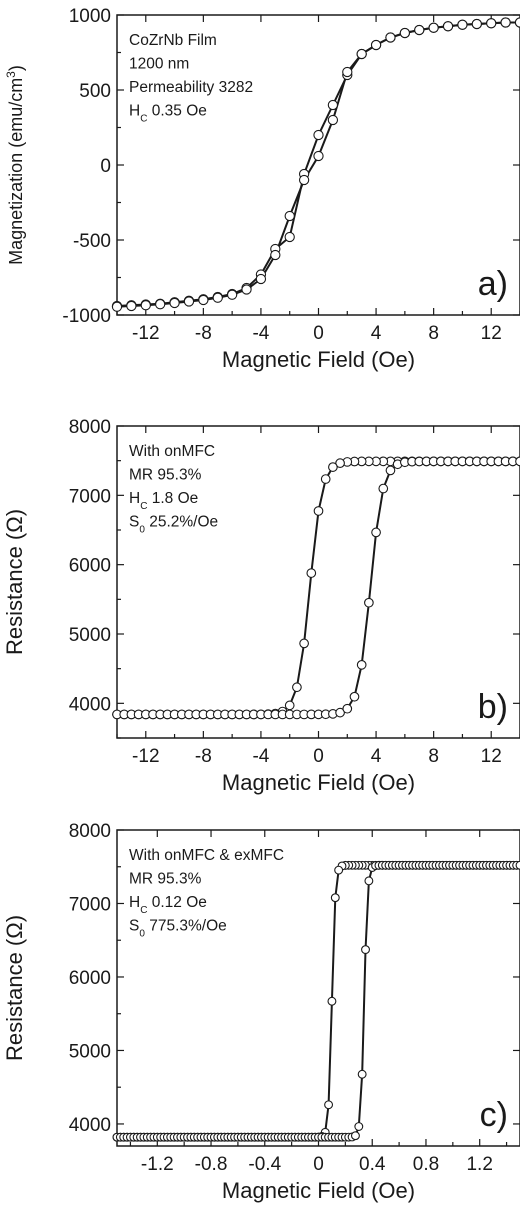  Describe the element at coordinates (159, 64) in the screenshot. I see `annotation-line: 1200 nm` at that location.